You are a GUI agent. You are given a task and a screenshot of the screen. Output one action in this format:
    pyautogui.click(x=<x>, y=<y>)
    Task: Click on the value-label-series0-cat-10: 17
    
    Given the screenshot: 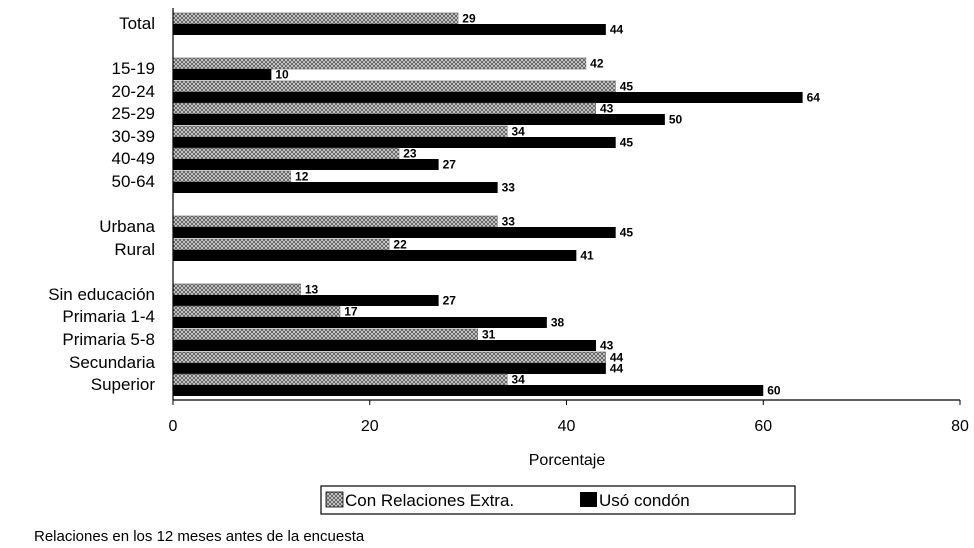 What is the action you would take?
    pyautogui.click(x=351, y=312)
    